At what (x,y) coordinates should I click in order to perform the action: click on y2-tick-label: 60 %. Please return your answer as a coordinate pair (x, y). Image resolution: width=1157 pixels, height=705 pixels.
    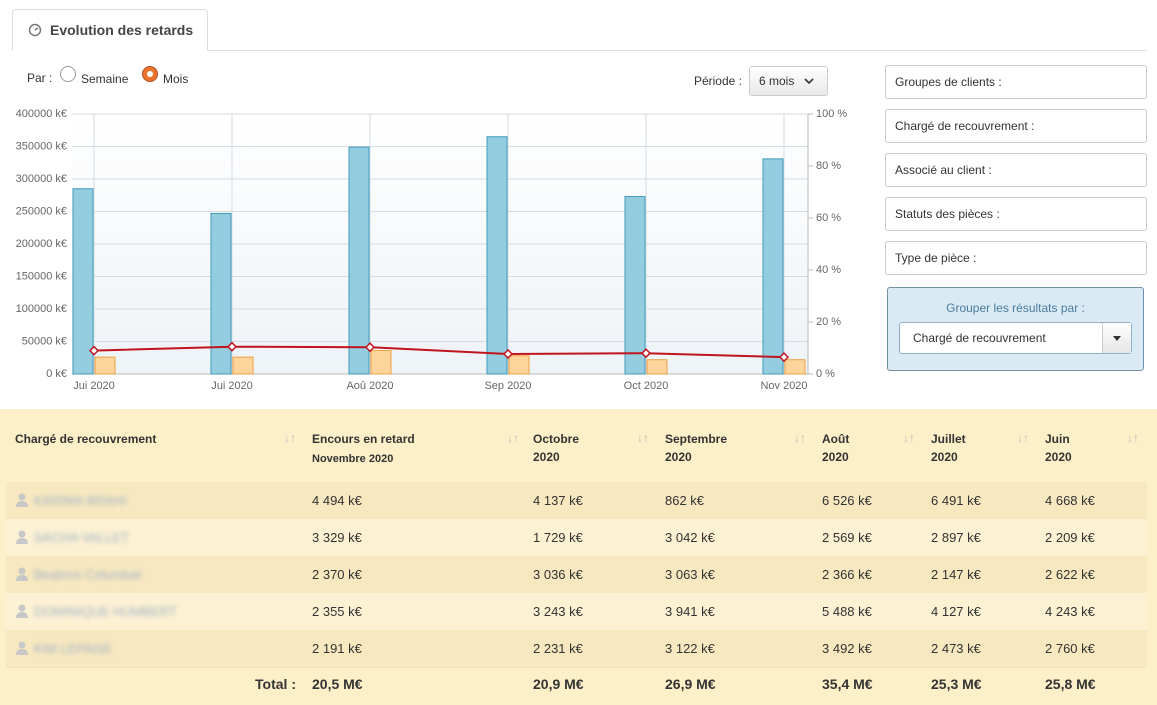
    Looking at the image, I should click on (828, 218).